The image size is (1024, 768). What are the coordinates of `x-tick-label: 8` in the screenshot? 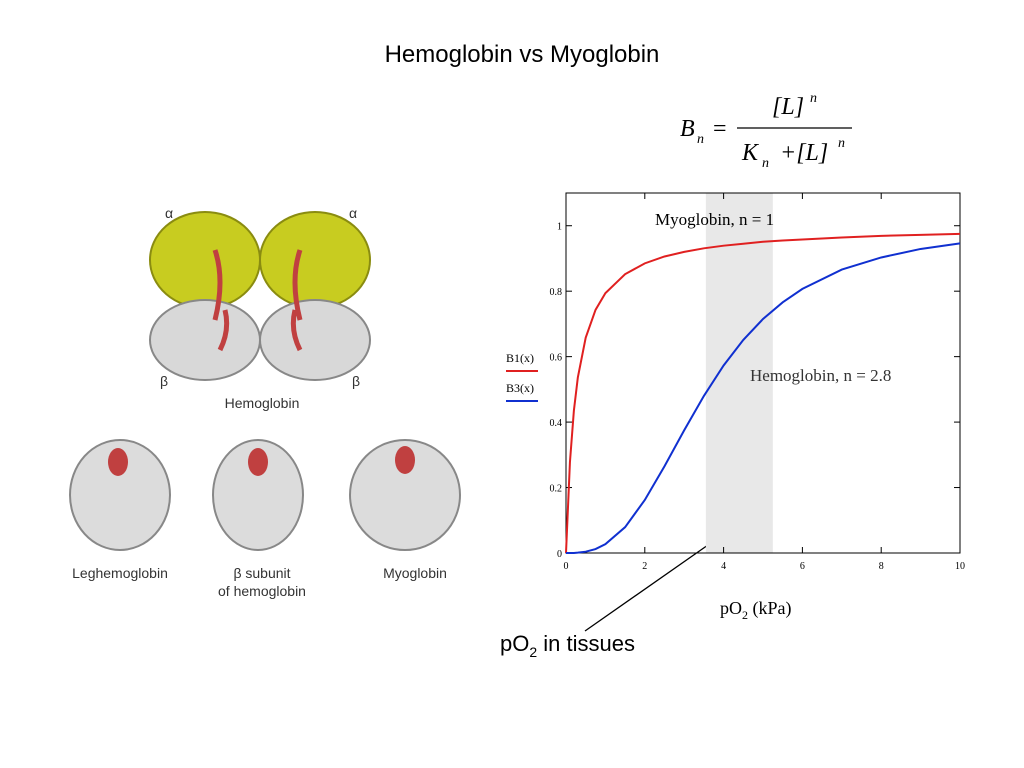 It's located at (881, 566).